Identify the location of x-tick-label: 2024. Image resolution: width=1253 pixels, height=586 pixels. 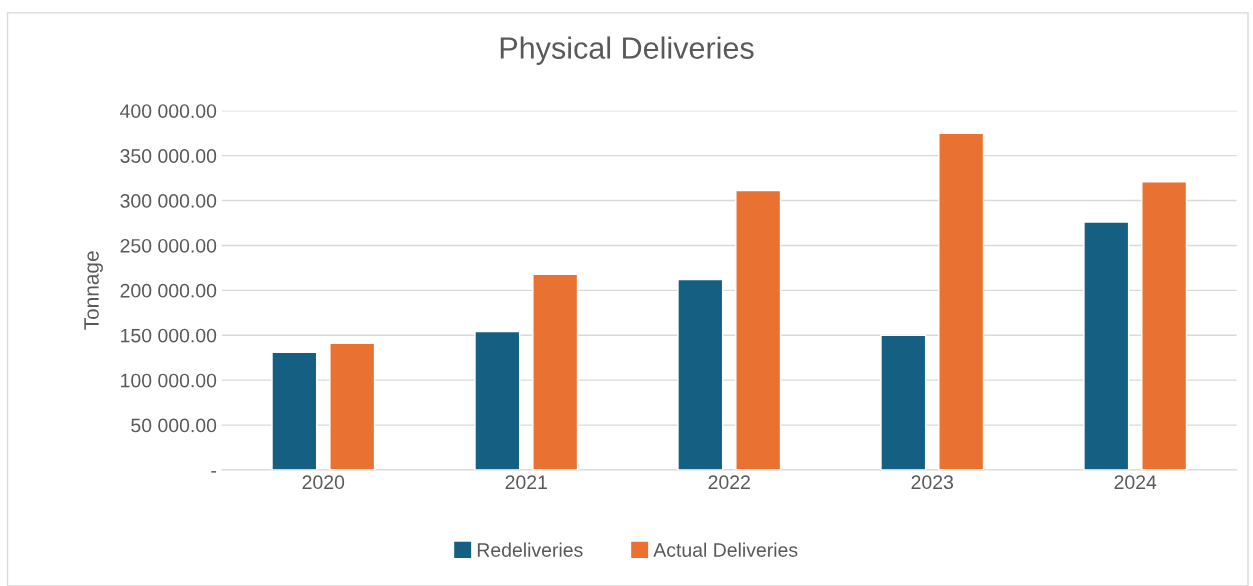
(1135, 482).